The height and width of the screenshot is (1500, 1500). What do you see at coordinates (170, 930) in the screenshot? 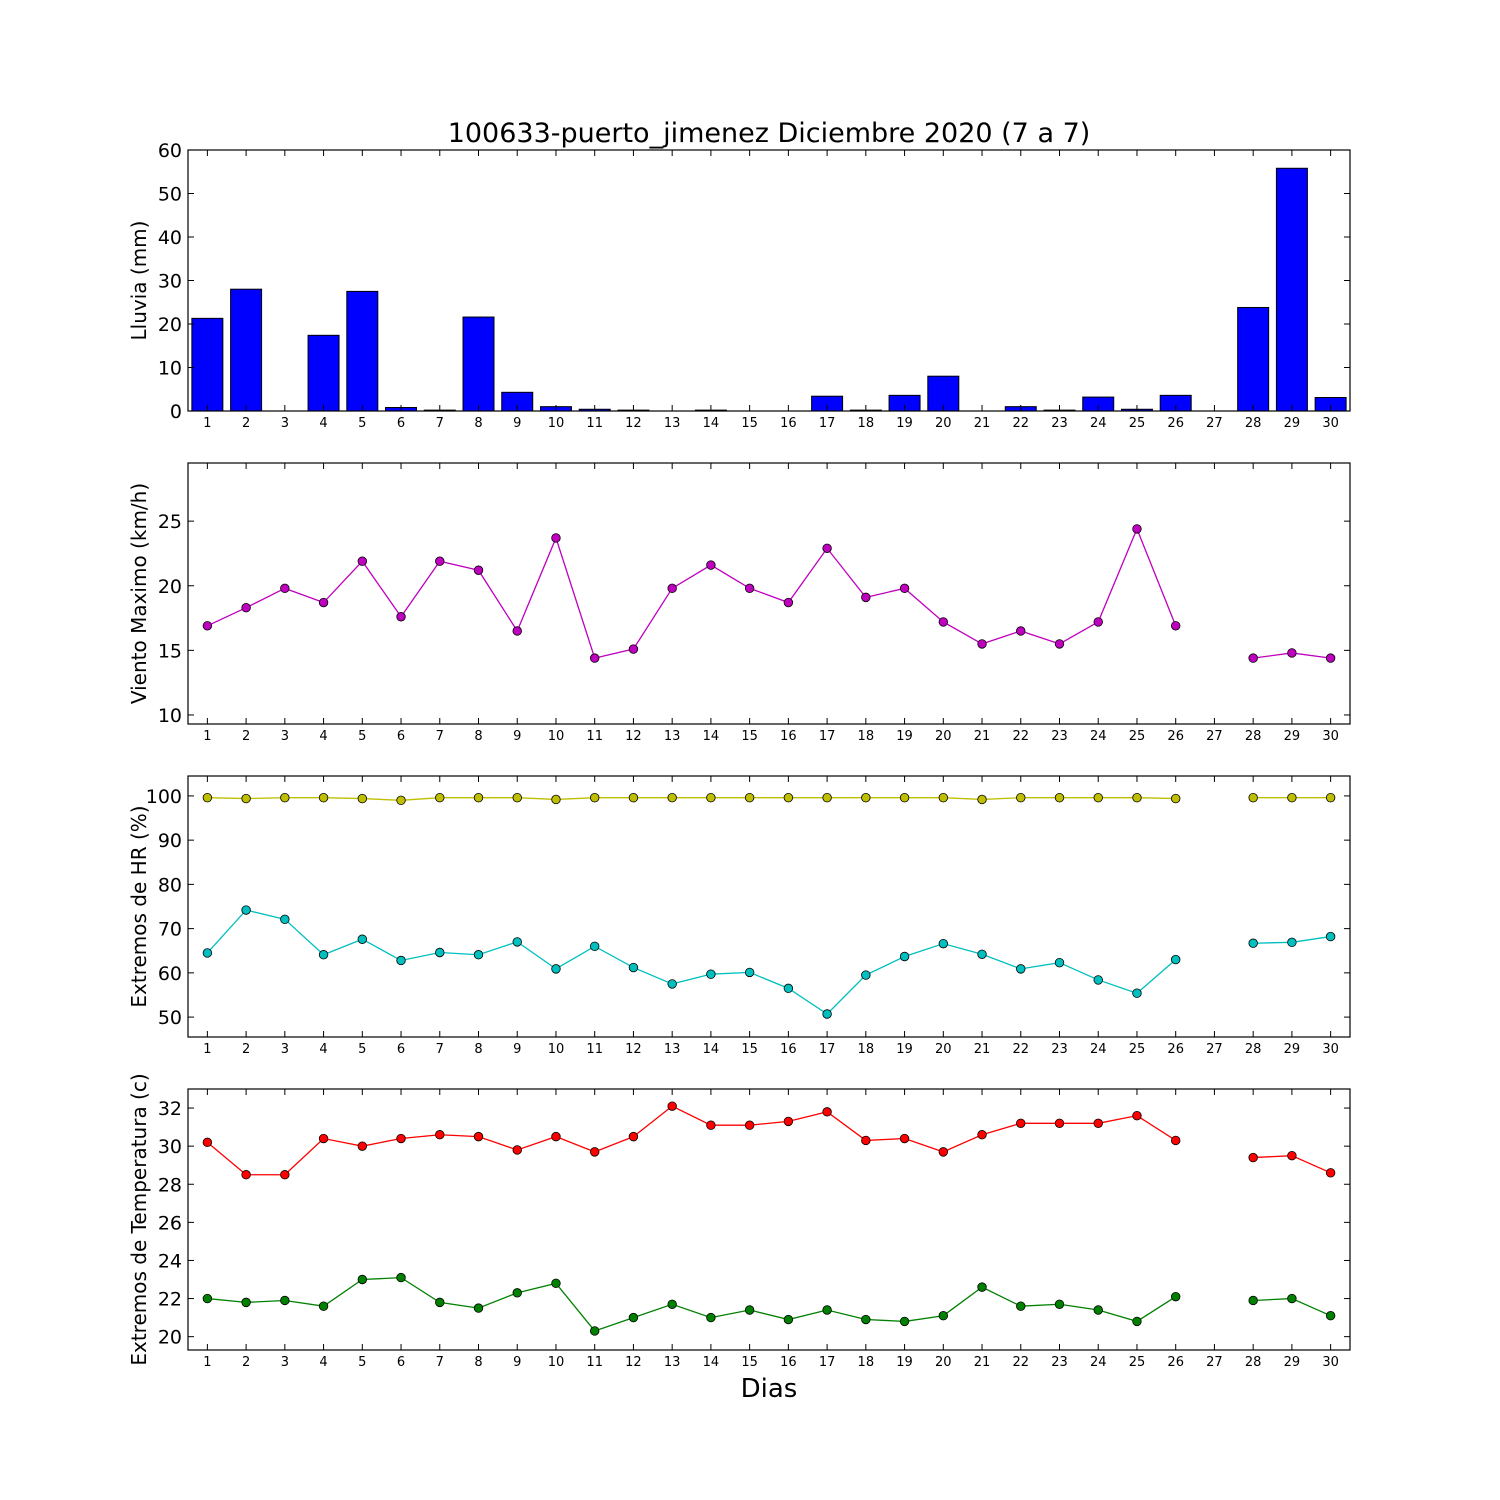
I see `y-tick-label: 70` at bounding box center [170, 930].